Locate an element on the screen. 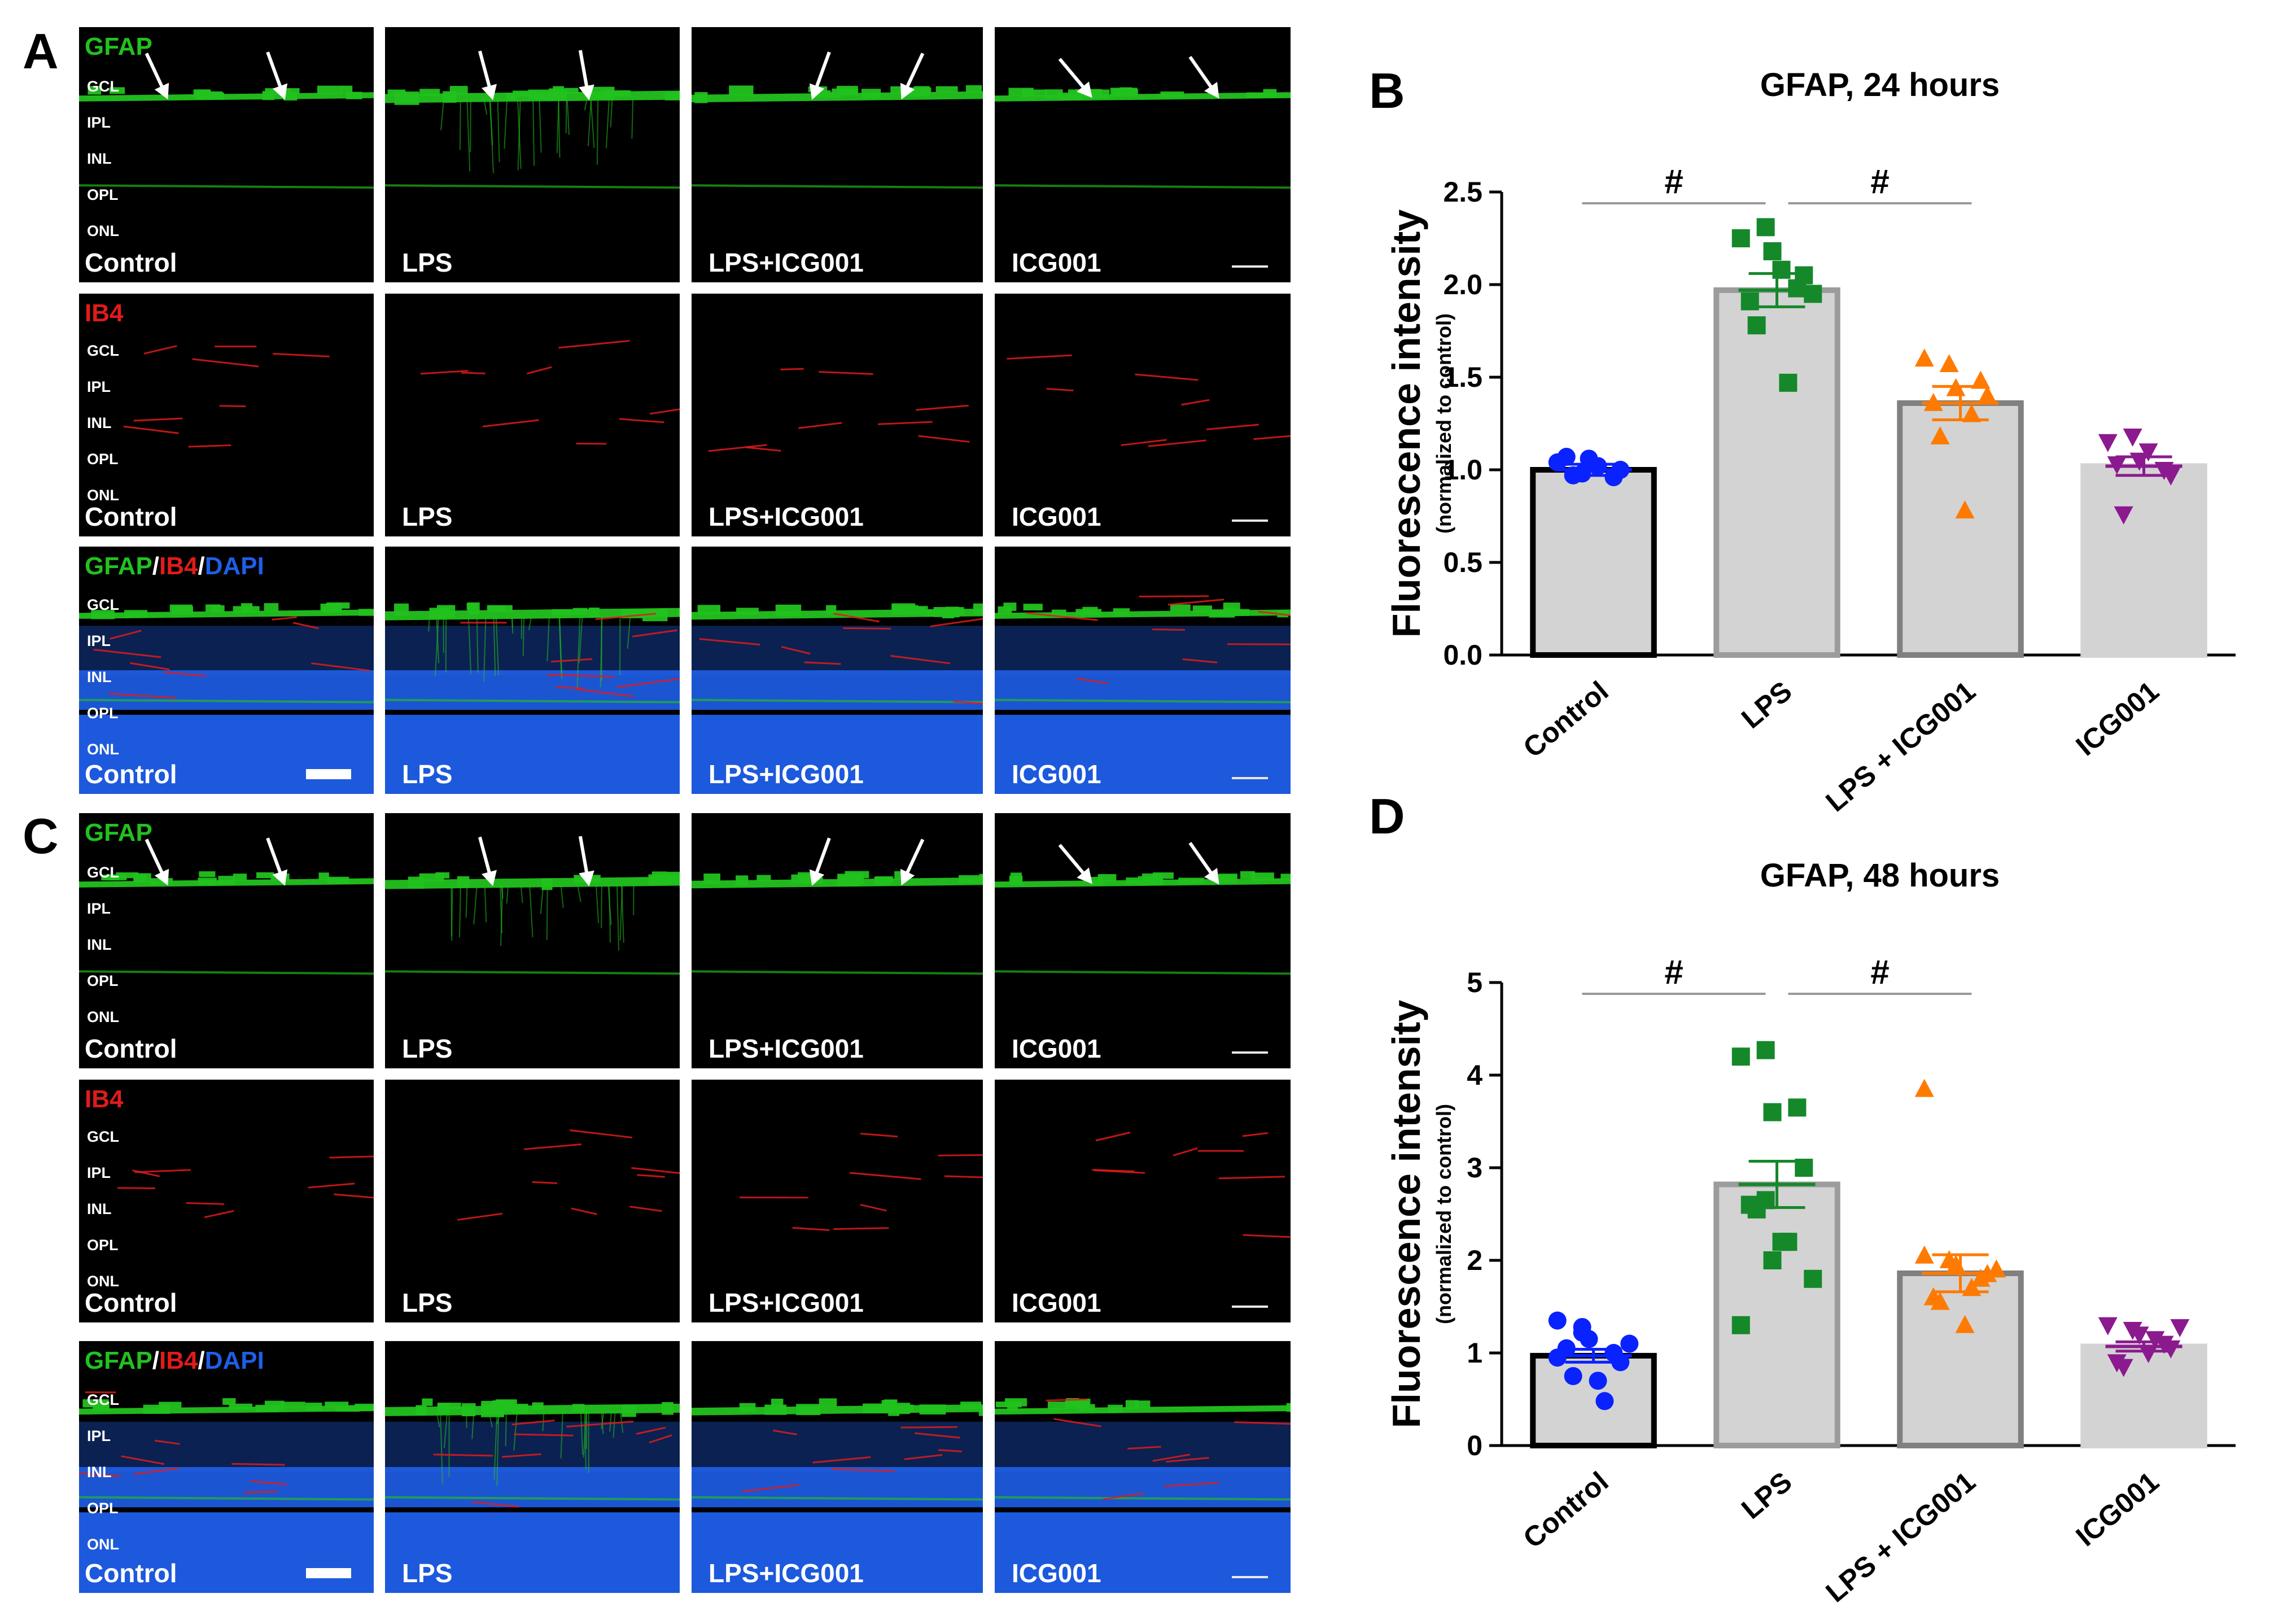  channel-label: GFAP is located at coordinates (118, 833).